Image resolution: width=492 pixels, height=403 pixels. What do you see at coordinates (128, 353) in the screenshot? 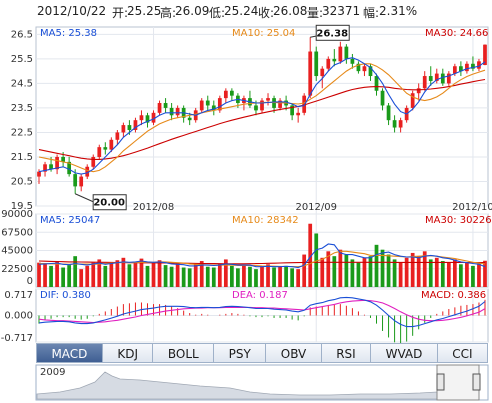
I see `tab-kdj: KDJ` at bounding box center [128, 353].